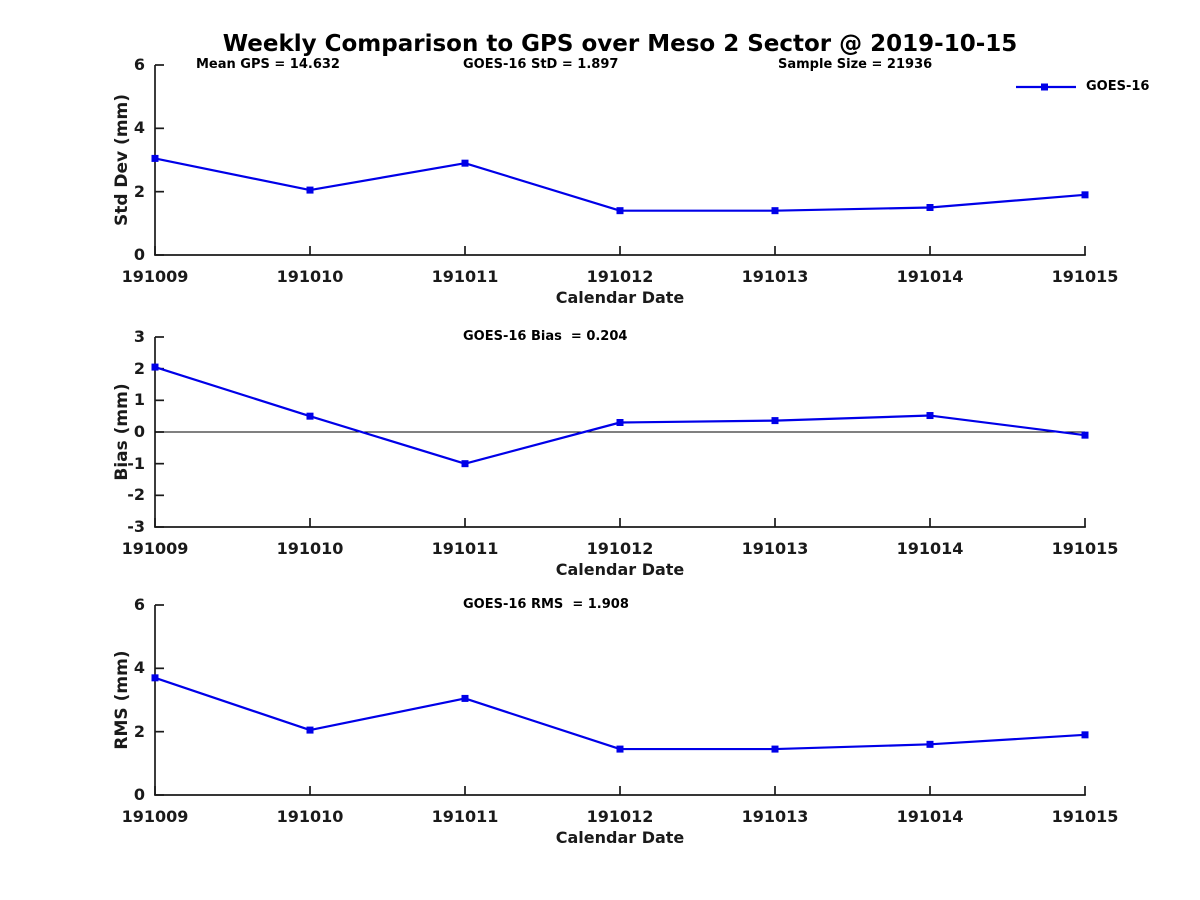 This screenshot has height=900, width=1200. I want to click on annotation-sample-size: Sample Size = 21936, so click(855, 64).